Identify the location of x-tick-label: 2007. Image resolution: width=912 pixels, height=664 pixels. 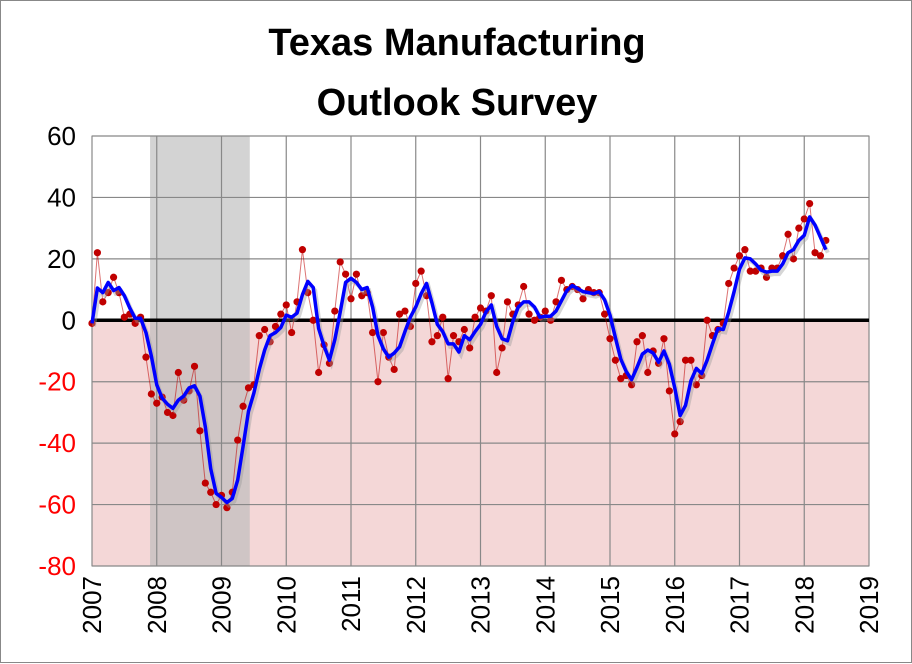
(92, 605).